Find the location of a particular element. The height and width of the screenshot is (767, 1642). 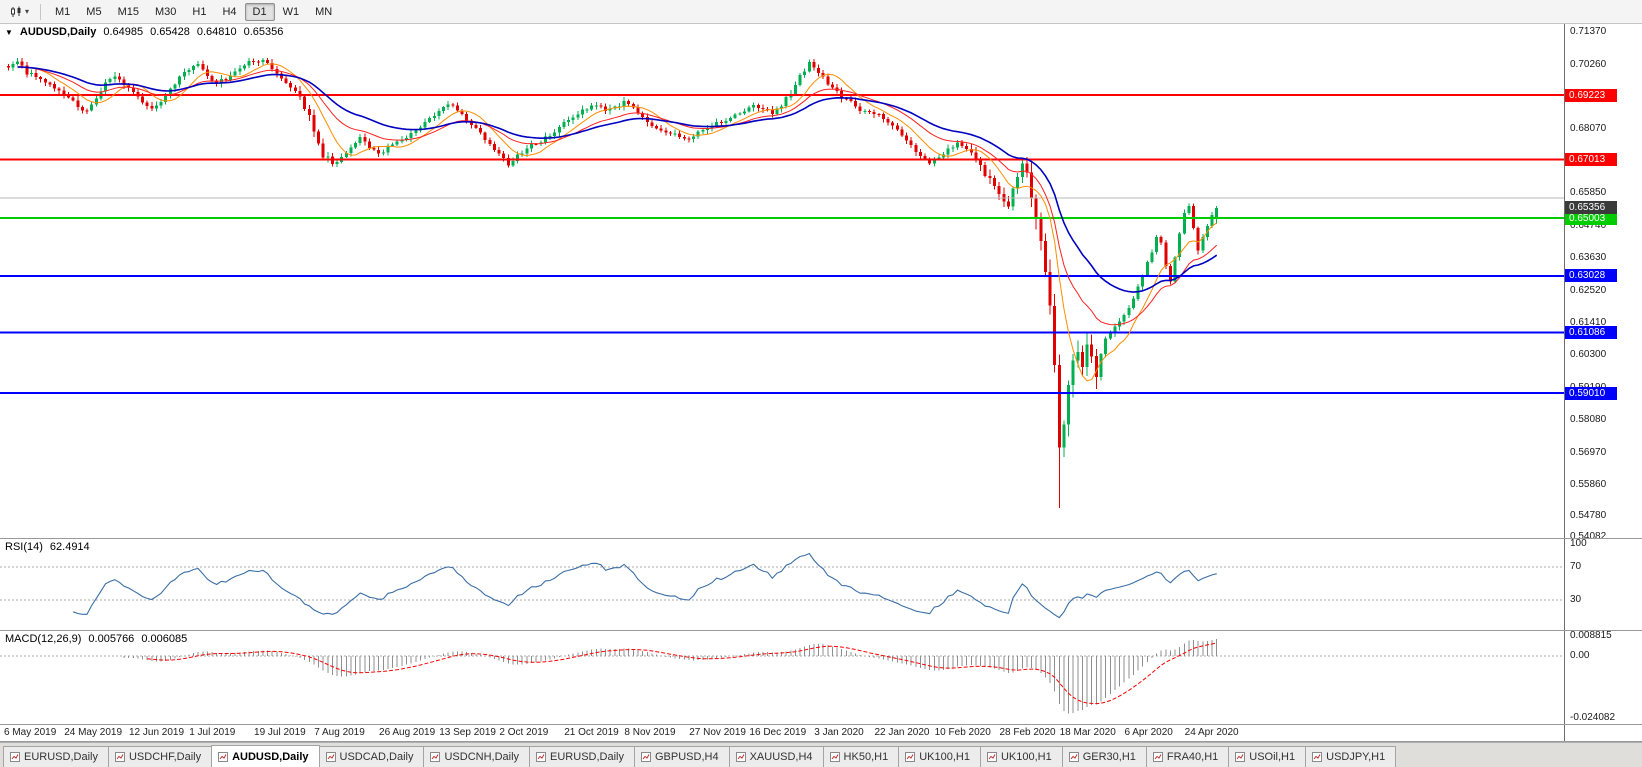

time-axis-label: 10 Feb 2020 is located at coordinates (962, 732).